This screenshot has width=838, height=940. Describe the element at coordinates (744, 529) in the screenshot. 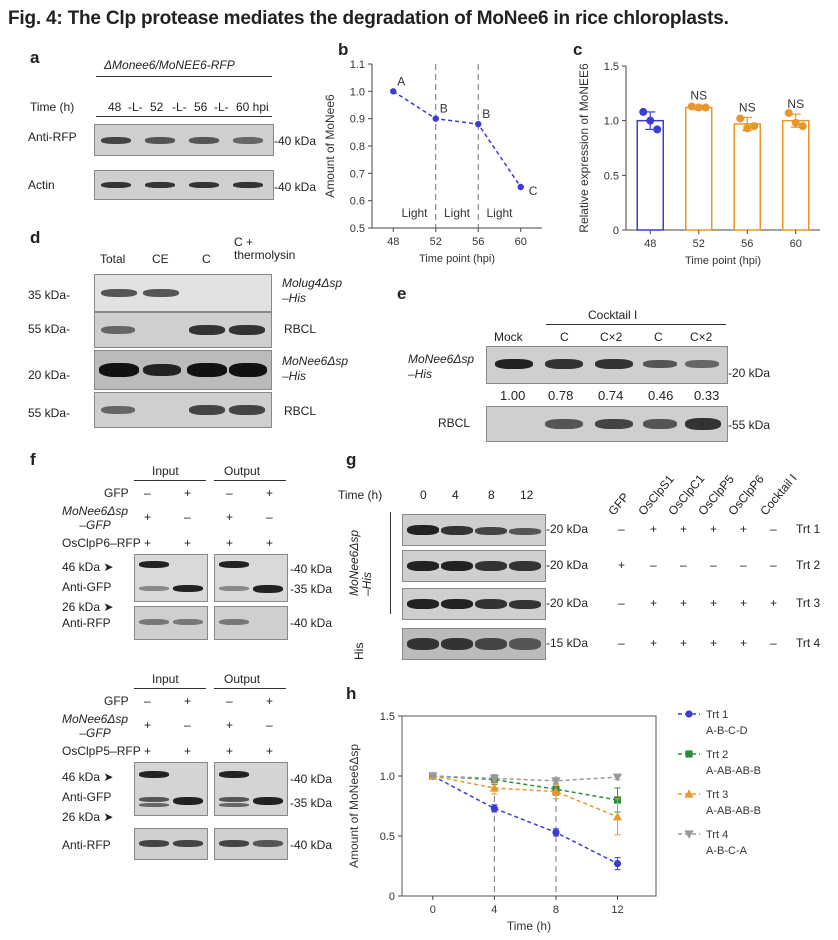

I see `g-s-1-4: +` at that location.